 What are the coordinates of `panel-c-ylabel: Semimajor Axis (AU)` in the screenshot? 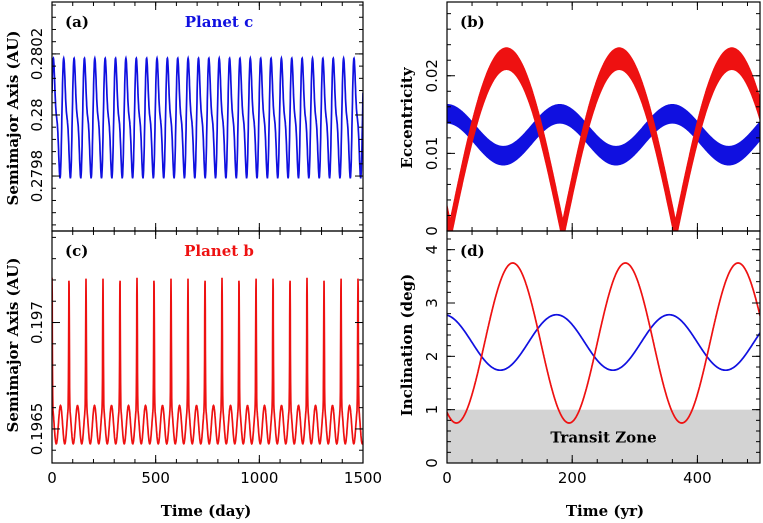 It's located at (13, 345).